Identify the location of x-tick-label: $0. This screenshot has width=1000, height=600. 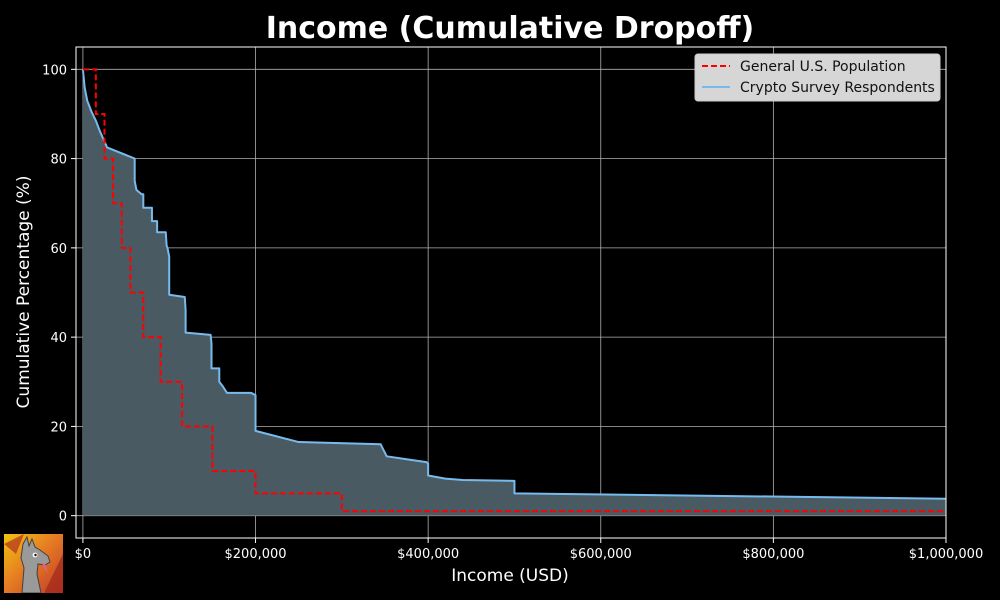
(83, 554).